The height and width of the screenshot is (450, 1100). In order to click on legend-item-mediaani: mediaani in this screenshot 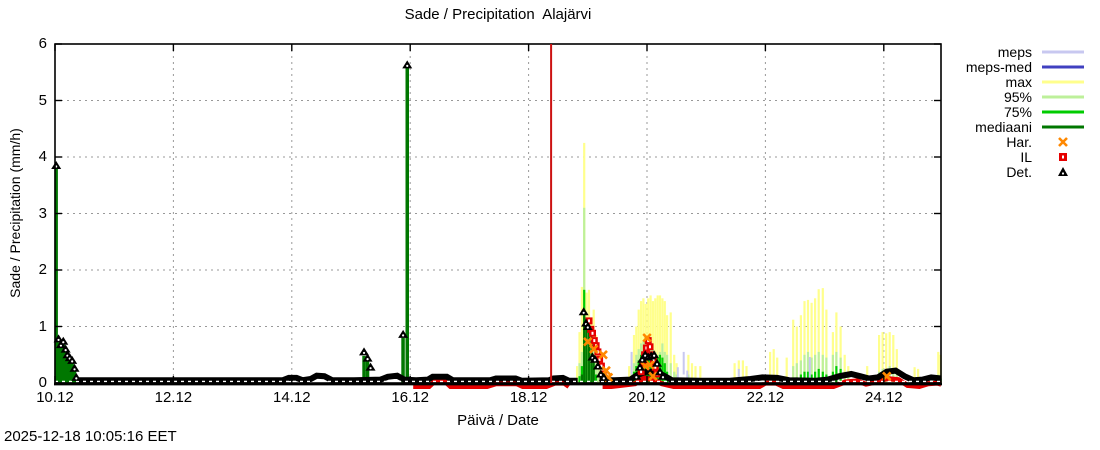, I will do `click(1009, 126)`.